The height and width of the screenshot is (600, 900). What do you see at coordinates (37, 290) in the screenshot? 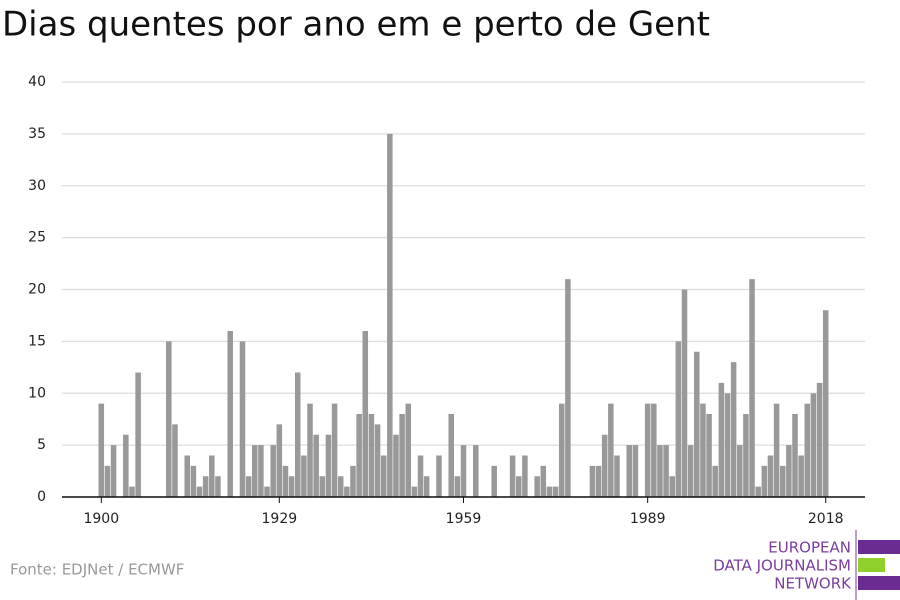
I see `y-tick-label: 20` at bounding box center [37, 290].